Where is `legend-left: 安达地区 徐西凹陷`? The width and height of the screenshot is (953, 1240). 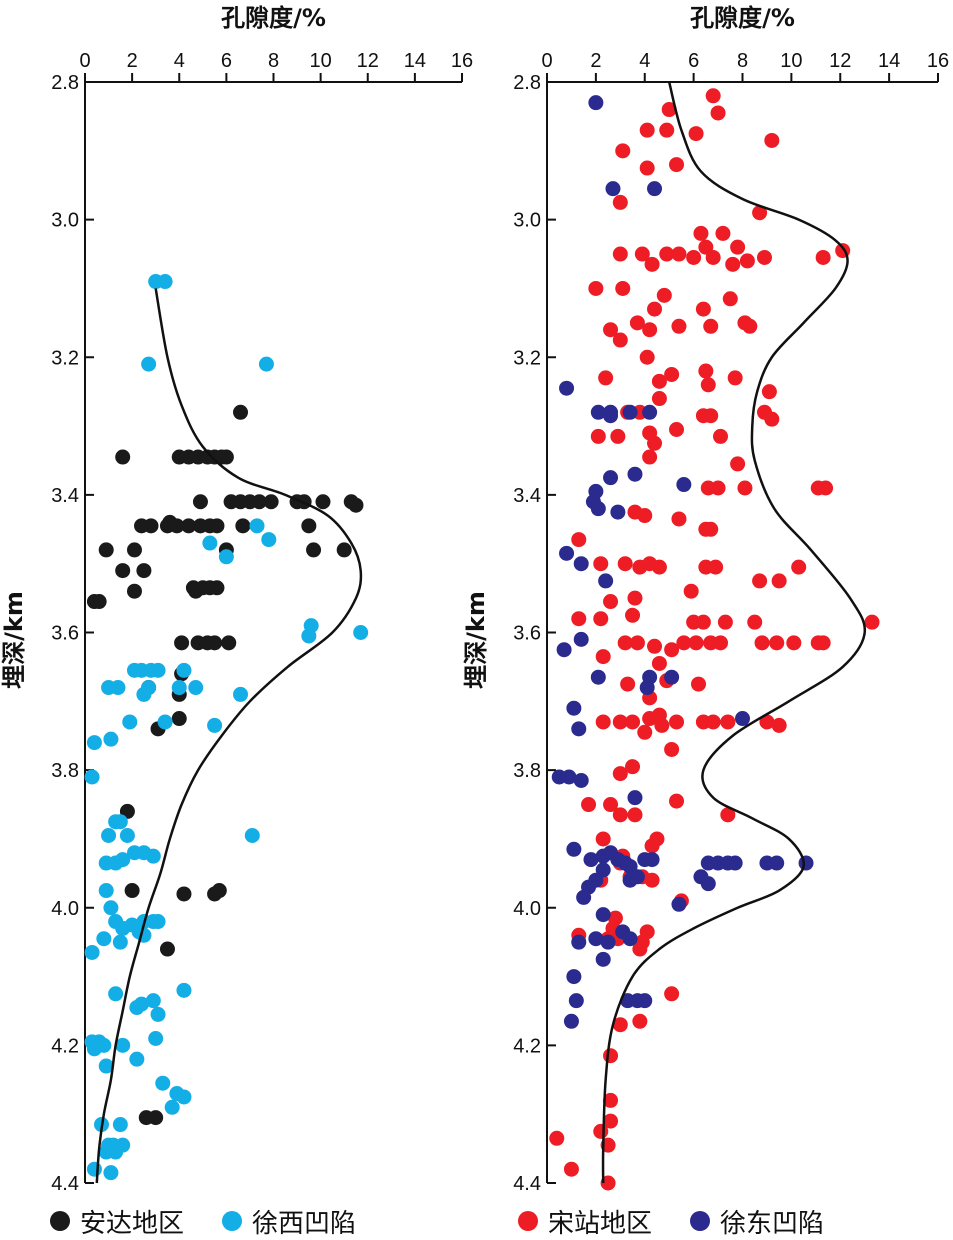
legend-left: 安达地区 徐西凹陷 is located at coordinates (222, 1221).